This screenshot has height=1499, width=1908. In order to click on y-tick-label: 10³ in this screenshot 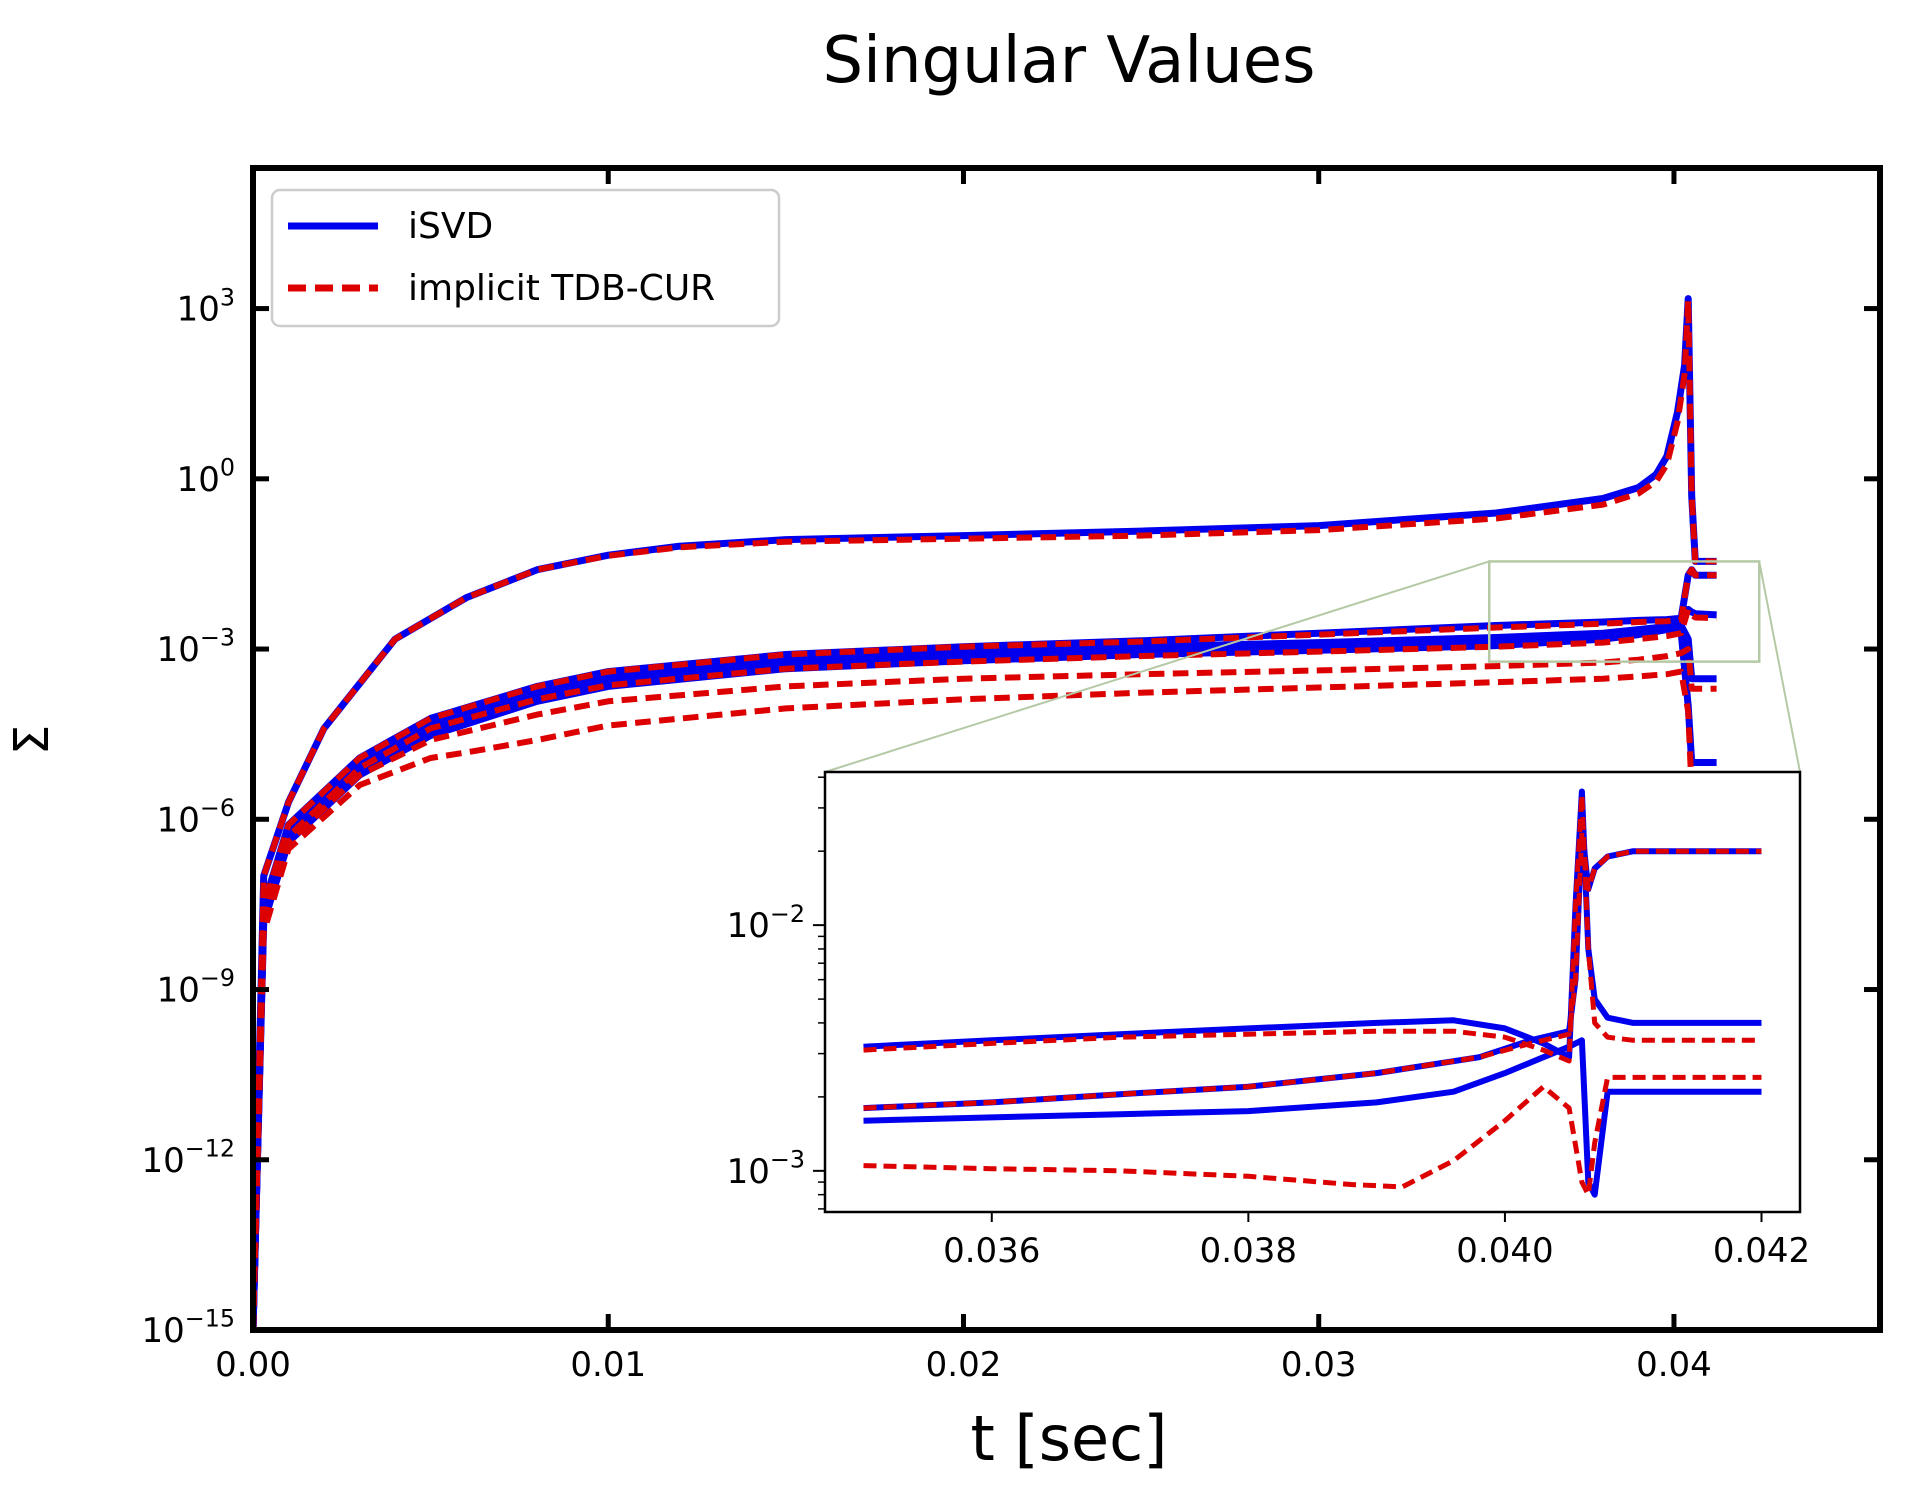, I will do `click(206, 306)`.